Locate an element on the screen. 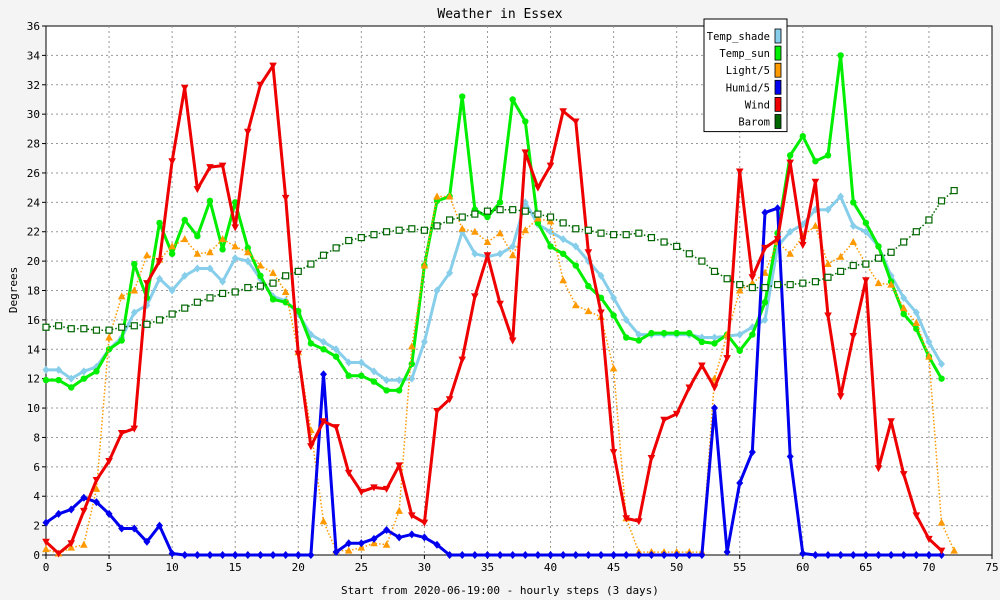 This screenshot has width=1000, height=605. x-tick-label: 50 is located at coordinates (676, 567).